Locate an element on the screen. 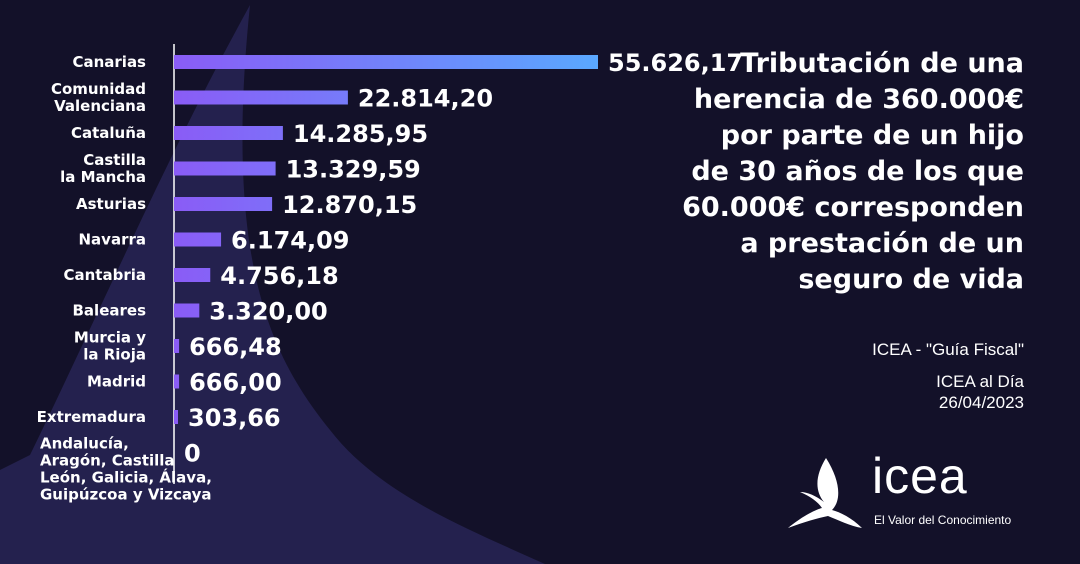 The image size is (1080, 564). title-line: herencia de 360.000€ is located at coordinates (858, 99).